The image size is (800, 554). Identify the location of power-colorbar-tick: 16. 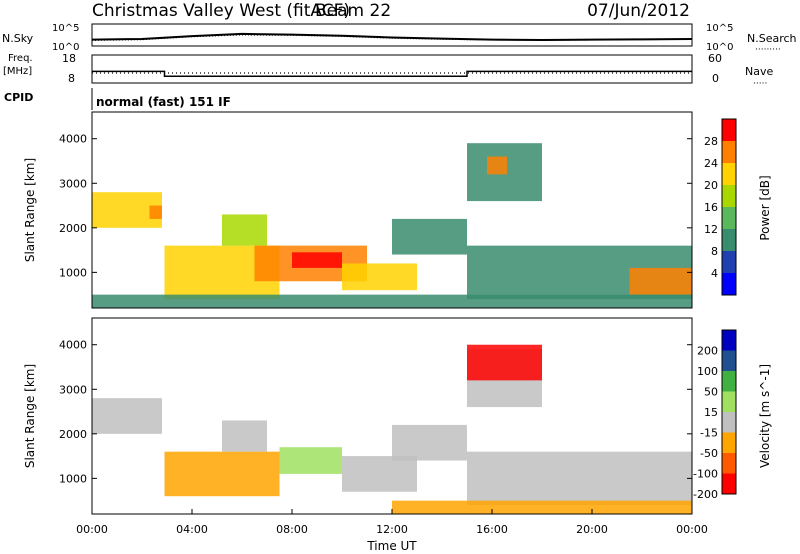
(711, 207).